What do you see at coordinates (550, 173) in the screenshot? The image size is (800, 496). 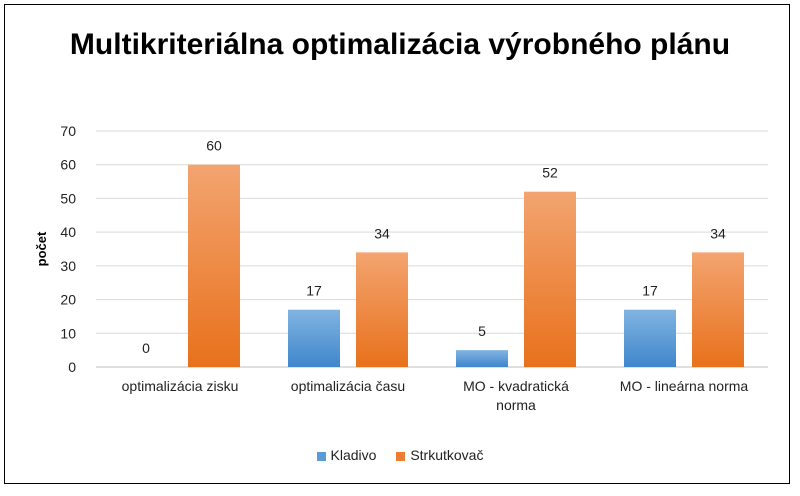 I see `data-label: 52` at bounding box center [550, 173].